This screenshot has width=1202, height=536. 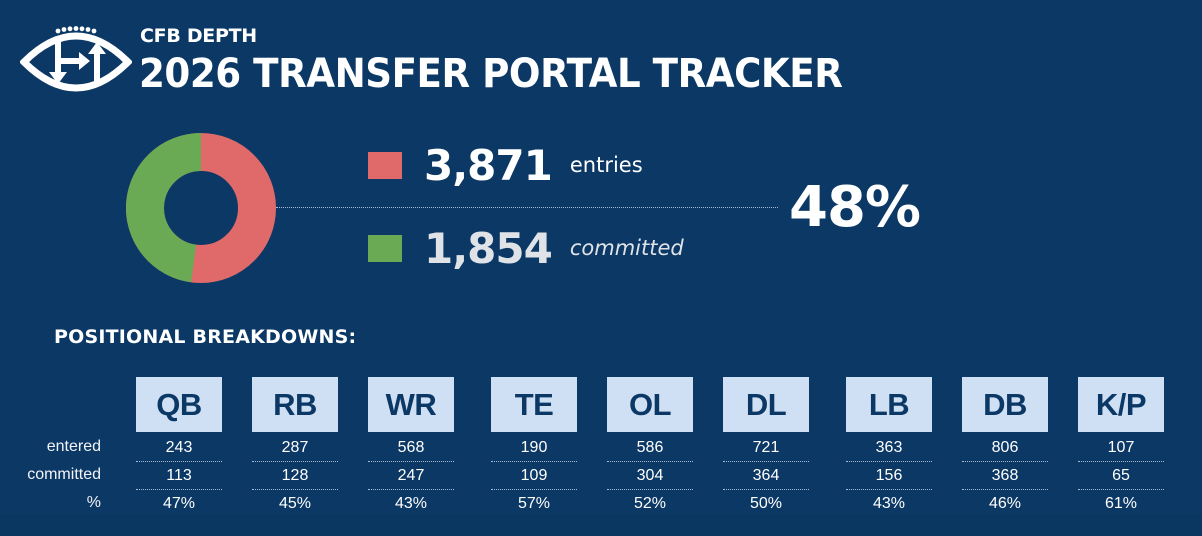 I want to click on entered-value: 243, so click(x=179, y=448).